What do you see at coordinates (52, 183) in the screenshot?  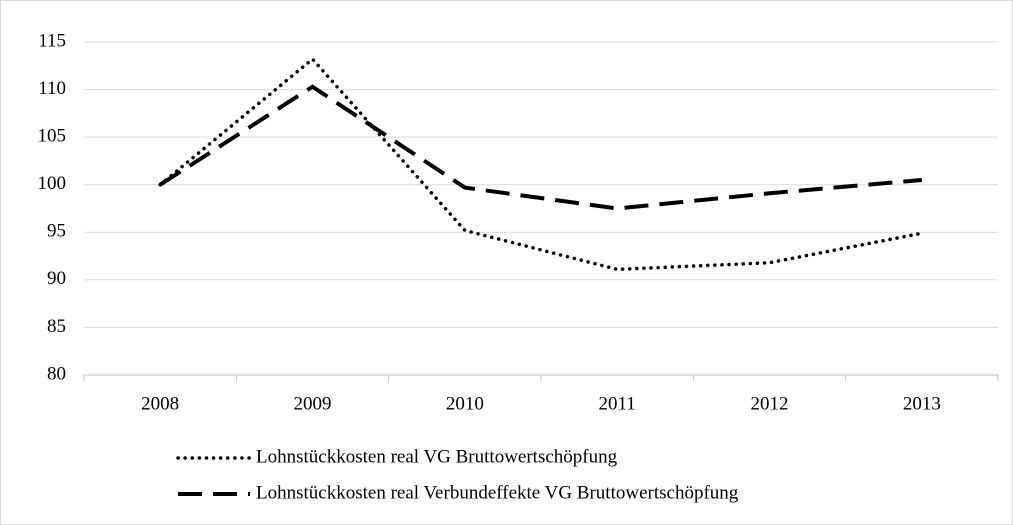 I see `y-tick-label: 100` at bounding box center [52, 183].